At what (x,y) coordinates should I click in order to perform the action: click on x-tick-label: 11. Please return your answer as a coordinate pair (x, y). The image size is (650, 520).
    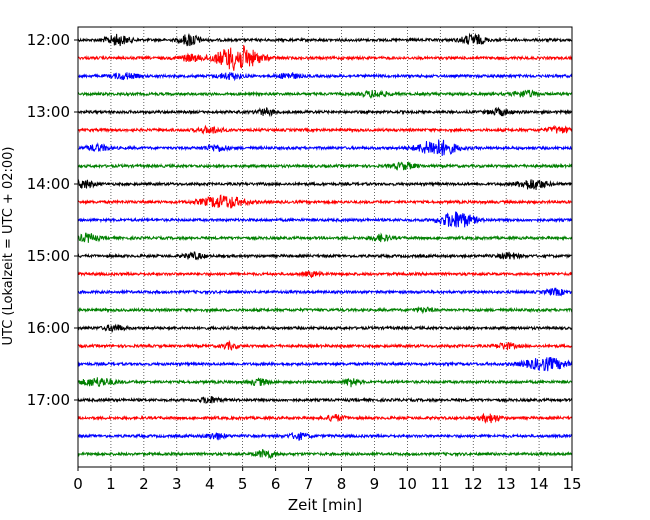
    Looking at the image, I should click on (440, 484).